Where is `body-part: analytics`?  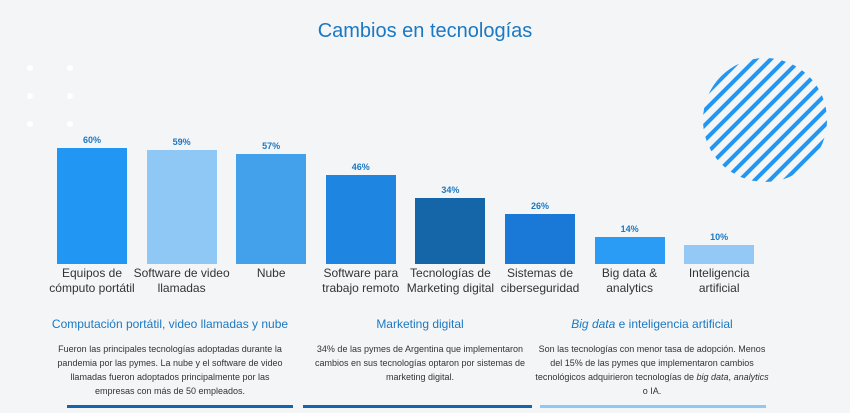 body-part: analytics is located at coordinates (751, 377).